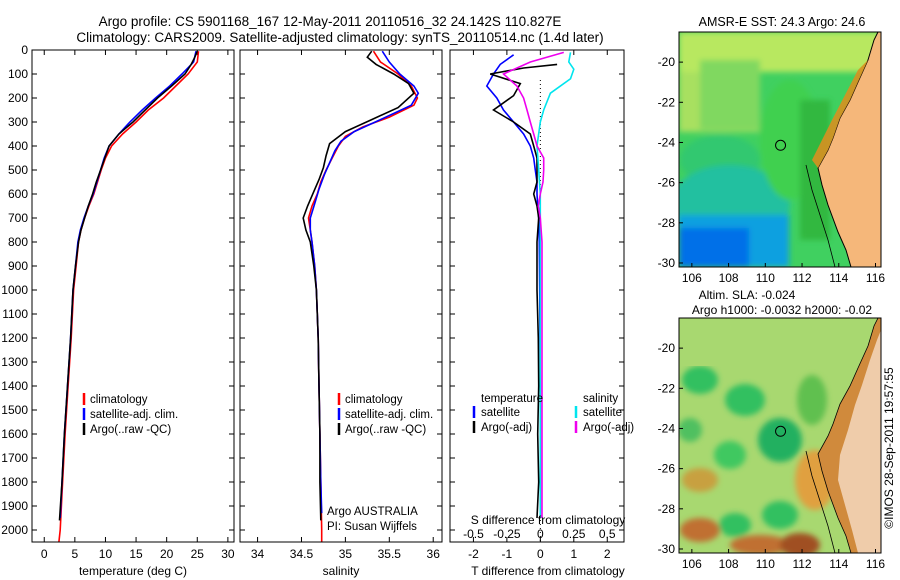 The height and width of the screenshot is (580, 900). I want to click on series-line-salinity-argo-adj-, so click(533, 284).